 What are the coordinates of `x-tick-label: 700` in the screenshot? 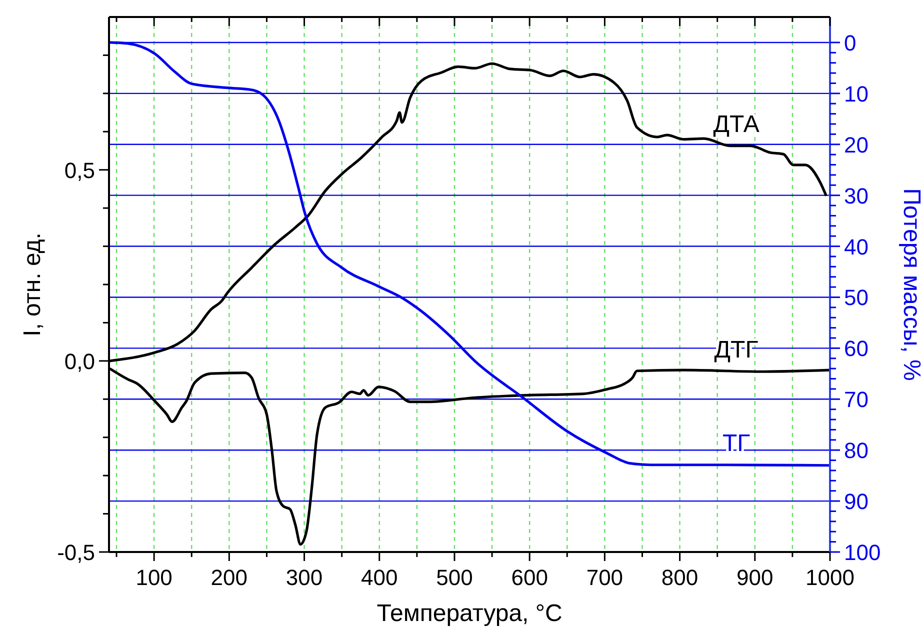 It's located at (605, 577).